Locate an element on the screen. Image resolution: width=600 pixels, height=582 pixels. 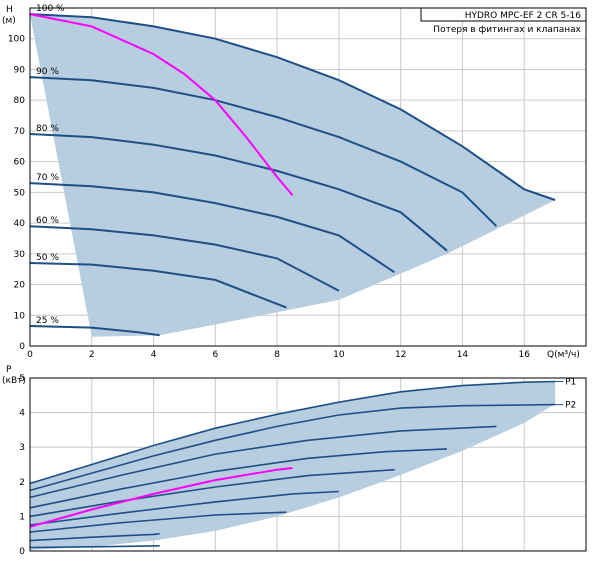
speed-label: 60 % is located at coordinates (47, 221).